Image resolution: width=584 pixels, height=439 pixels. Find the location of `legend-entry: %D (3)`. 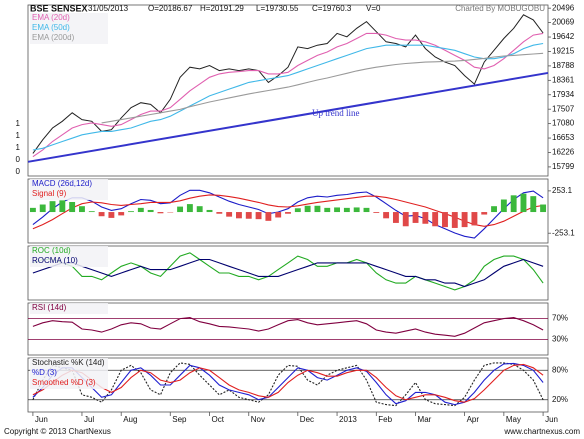

legend-entry: %D (3) is located at coordinates (44, 372).